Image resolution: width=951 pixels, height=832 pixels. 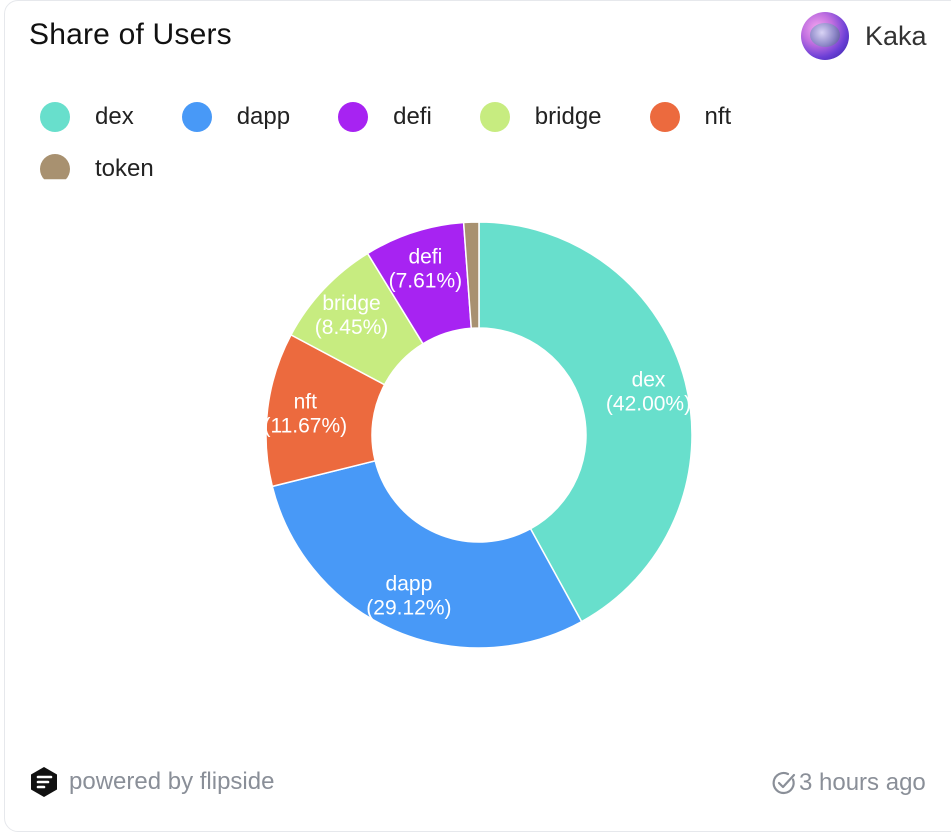 What do you see at coordinates (426, 280) in the screenshot?
I see `slice-label-value-defi: (7.61%)` at bounding box center [426, 280].